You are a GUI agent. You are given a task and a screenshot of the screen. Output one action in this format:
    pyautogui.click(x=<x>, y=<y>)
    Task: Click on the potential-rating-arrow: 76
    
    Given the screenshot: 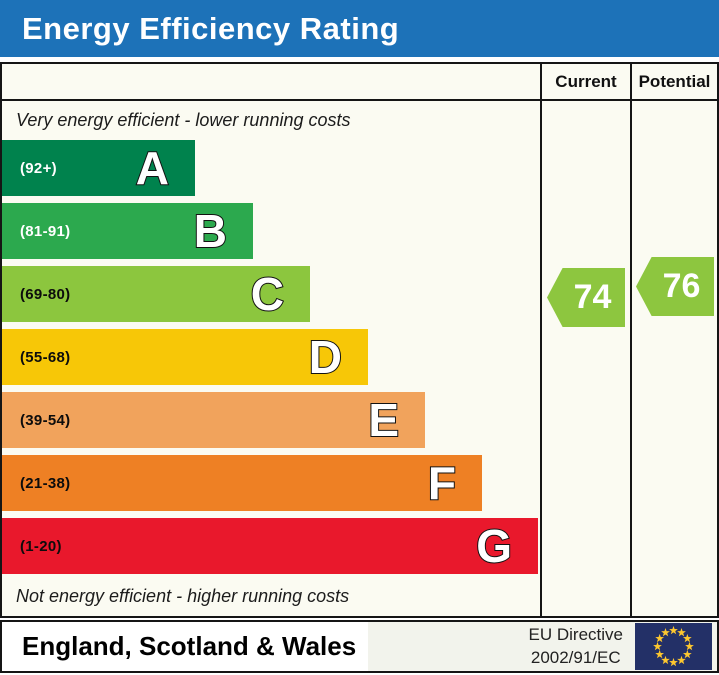 What is the action you would take?
    pyautogui.click(x=675, y=286)
    